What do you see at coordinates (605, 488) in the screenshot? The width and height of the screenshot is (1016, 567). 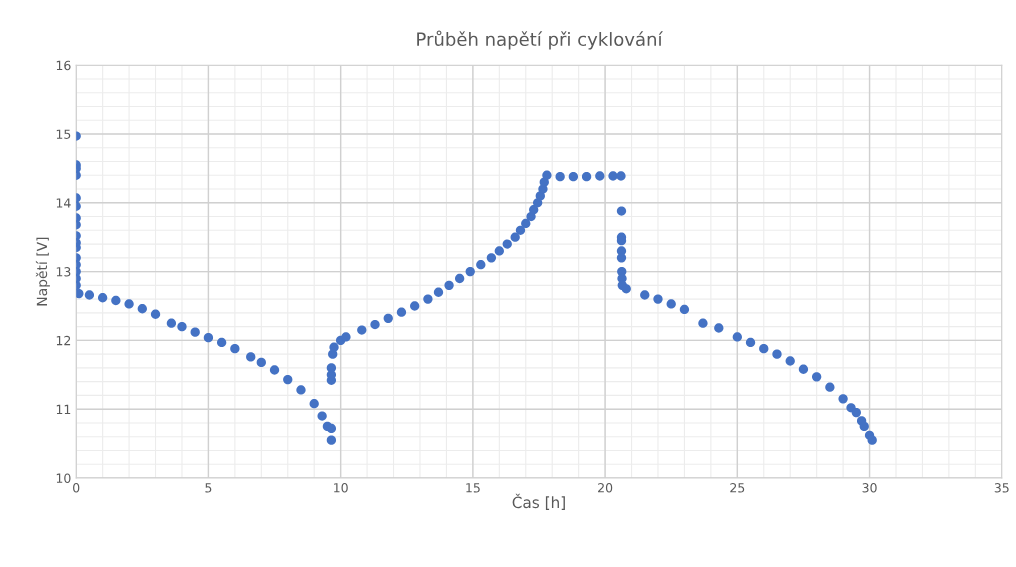 I see `x-tick-label: 20` at bounding box center [605, 488].